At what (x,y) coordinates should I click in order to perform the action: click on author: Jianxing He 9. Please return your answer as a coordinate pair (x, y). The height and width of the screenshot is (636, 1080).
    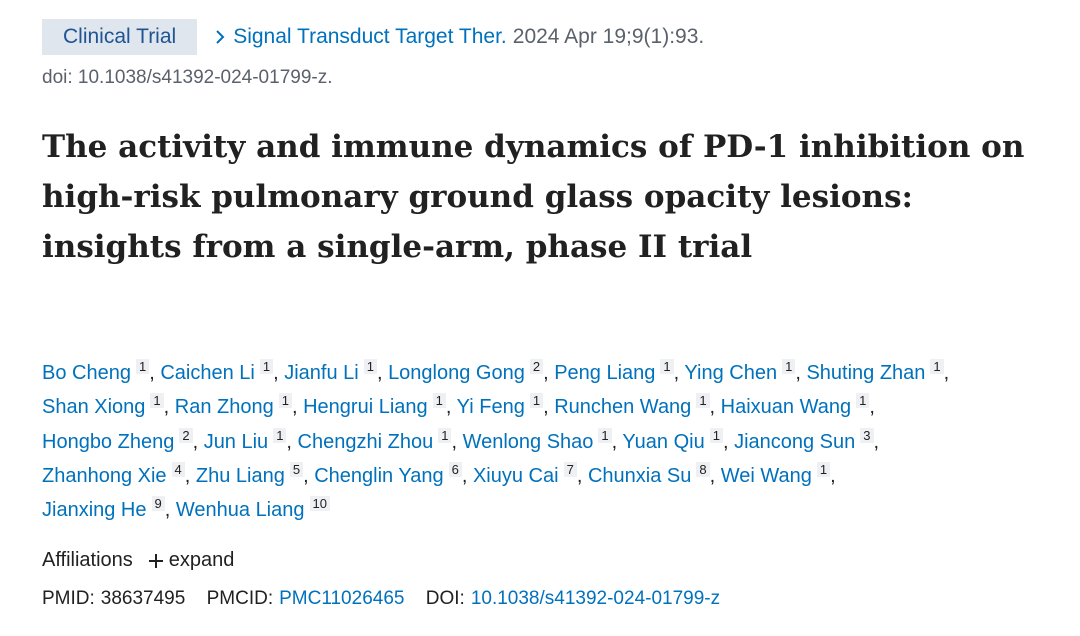
    Looking at the image, I should click on (106, 509).